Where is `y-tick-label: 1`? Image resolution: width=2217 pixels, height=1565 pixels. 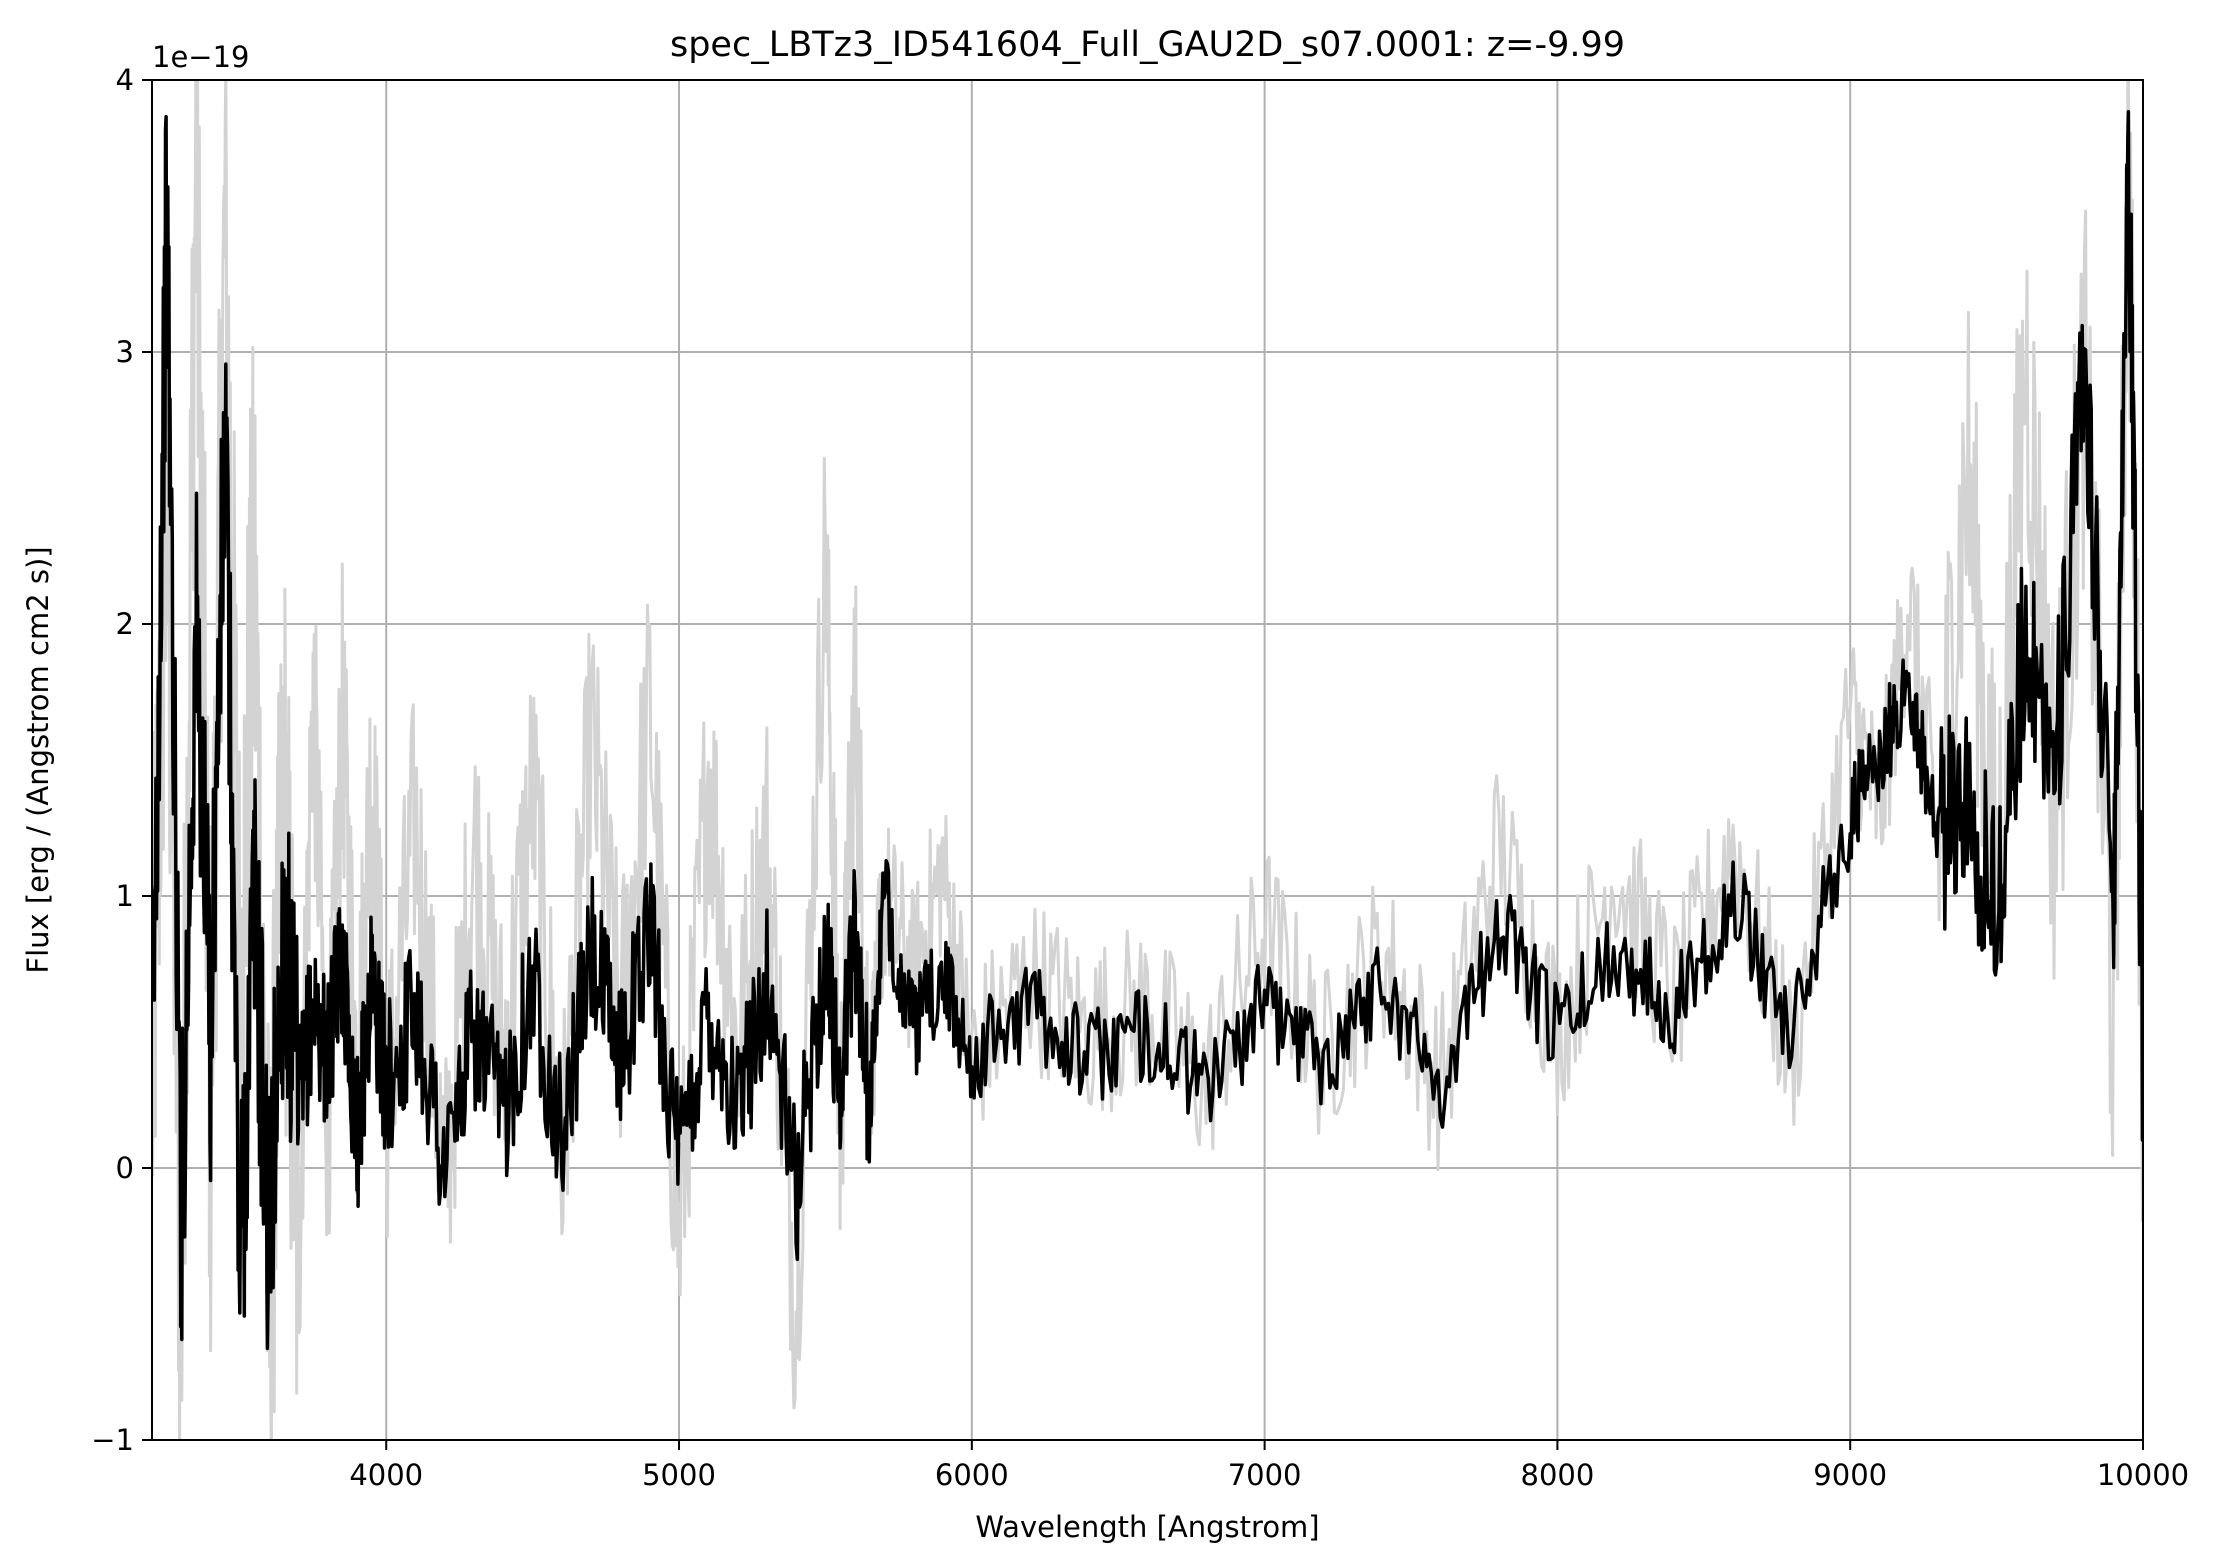
y-tick-label: 1 is located at coordinates (125, 896).